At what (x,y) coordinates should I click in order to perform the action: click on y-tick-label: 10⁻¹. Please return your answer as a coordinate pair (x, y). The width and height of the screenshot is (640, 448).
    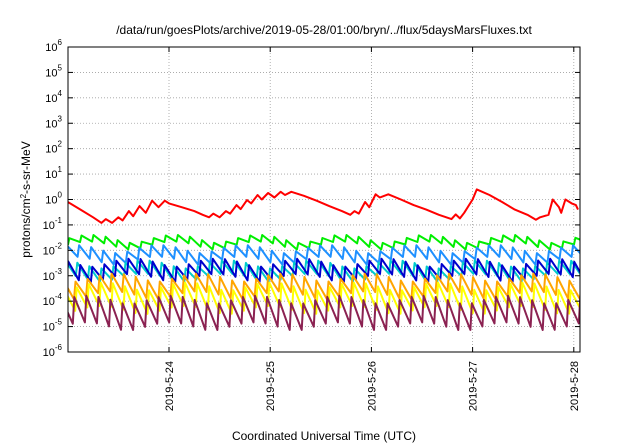
    Looking at the image, I should click on (53, 224).